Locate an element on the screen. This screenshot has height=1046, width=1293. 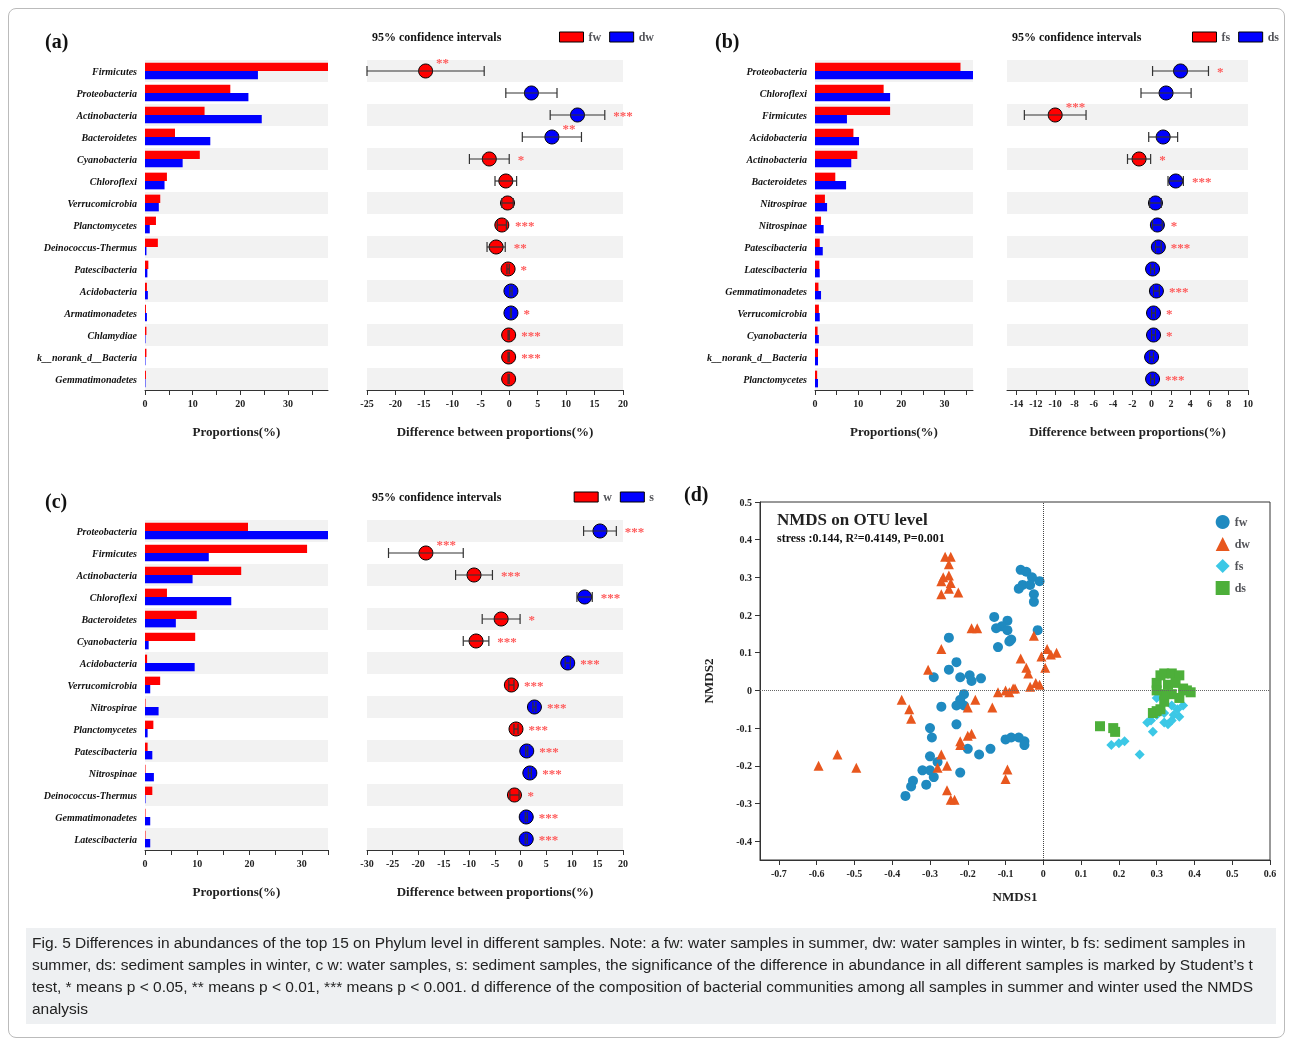
y-tick-label: k__norank_d__Bacteria is located at coordinates (86, 357).